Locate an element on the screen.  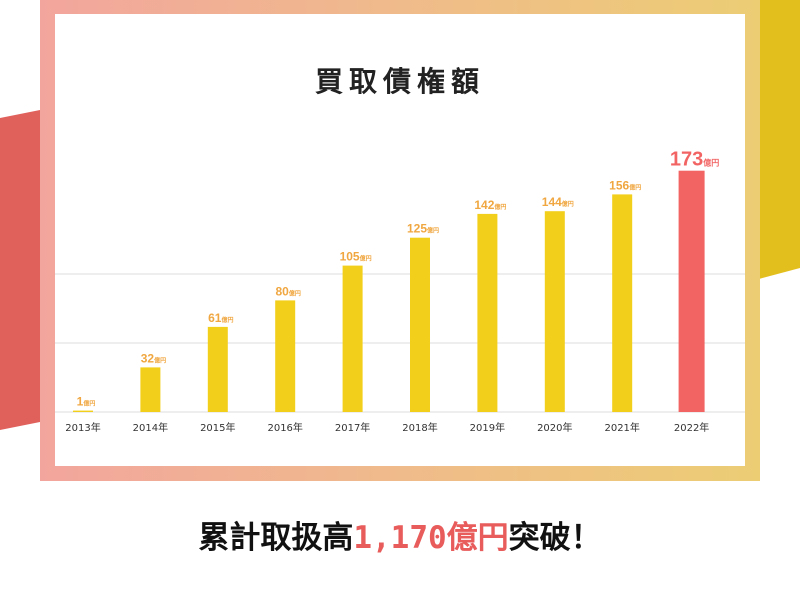
bar-value-number: 125 is located at coordinates (417, 229).